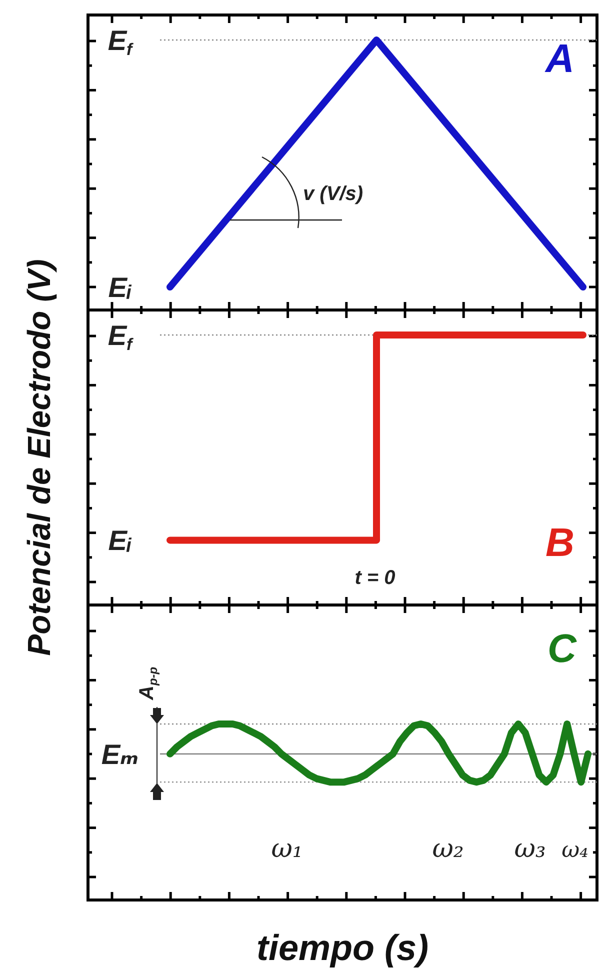 Image resolution: width=600 pixels, height=977 pixels. What do you see at coordinates (448, 849) in the screenshot?
I see `annotation: ω₂` at bounding box center [448, 849].